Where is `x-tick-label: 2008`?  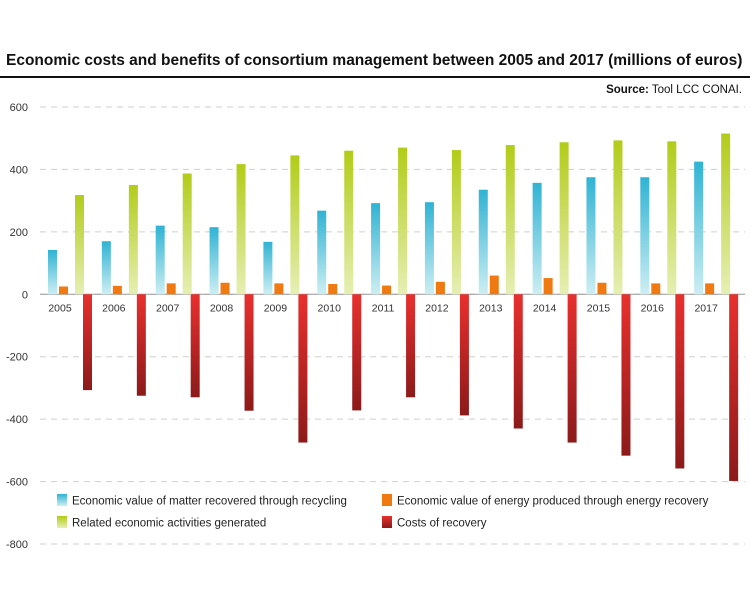 x-tick-label: 2008 is located at coordinates (222, 308).